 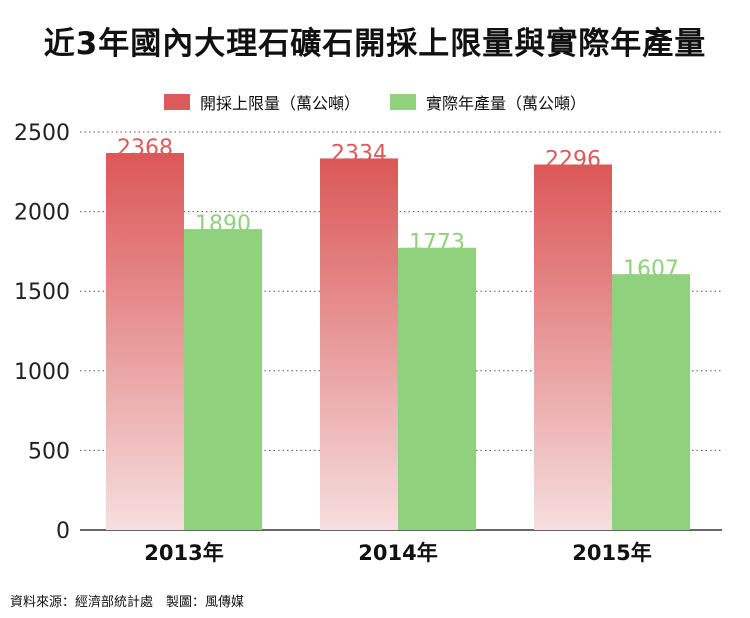 What do you see at coordinates (183, 553) in the screenshot?
I see `x-tick-label: 2013年` at bounding box center [183, 553].